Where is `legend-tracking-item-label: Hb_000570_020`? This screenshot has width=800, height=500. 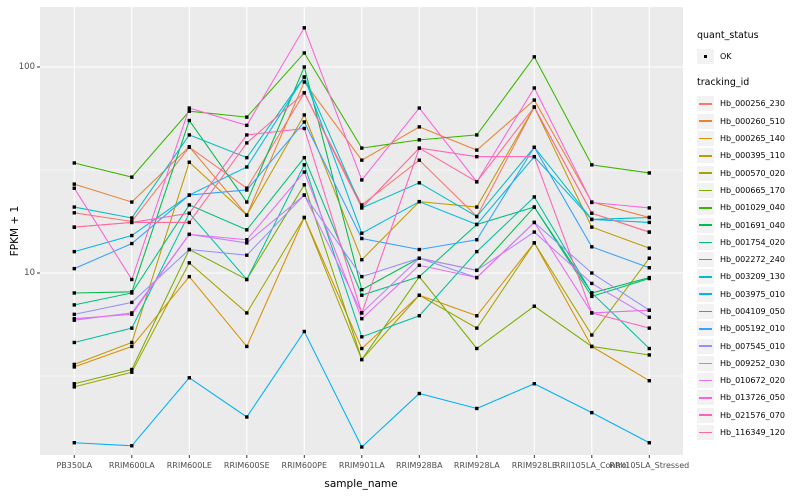
legend-tracking-item-label: Hb_000570_020 is located at coordinates (752, 173).